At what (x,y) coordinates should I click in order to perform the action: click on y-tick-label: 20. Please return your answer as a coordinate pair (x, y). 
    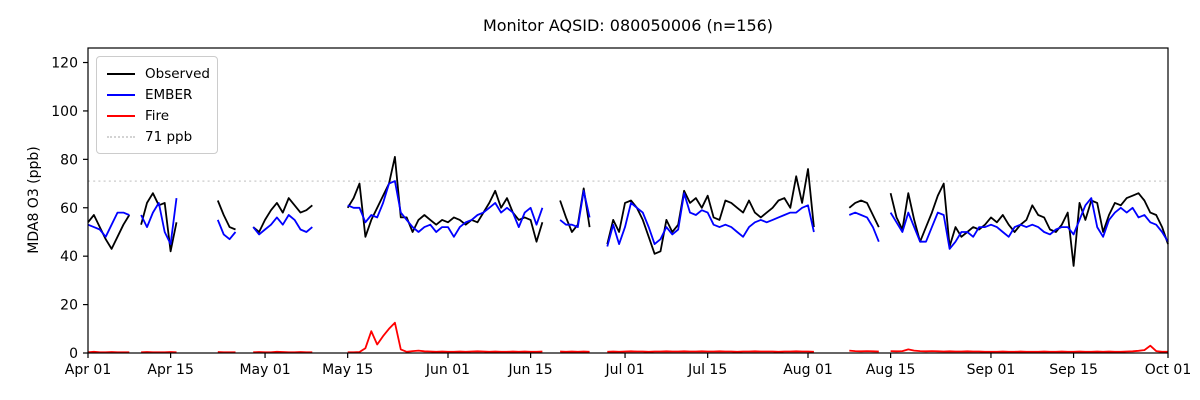
    Looking at the image, I should click on (69, 306).